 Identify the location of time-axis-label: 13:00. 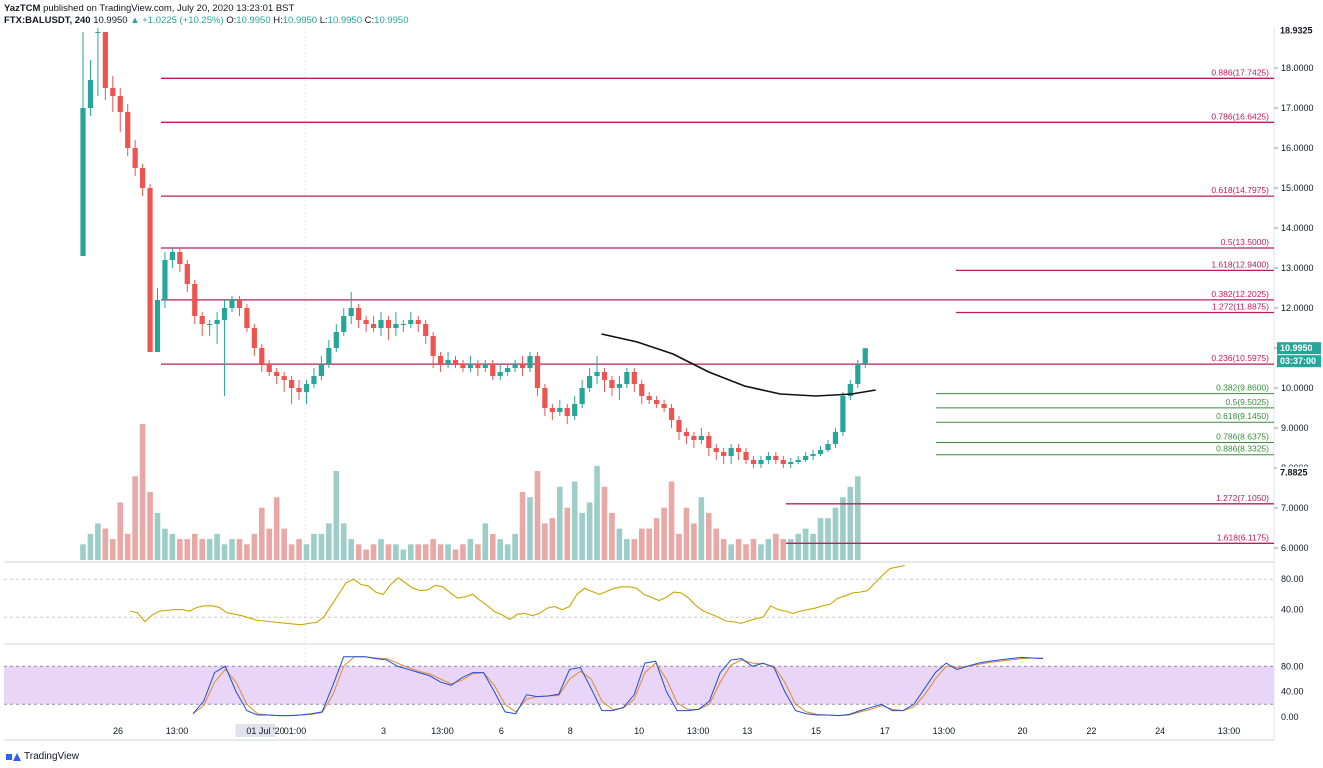
(177, 731).